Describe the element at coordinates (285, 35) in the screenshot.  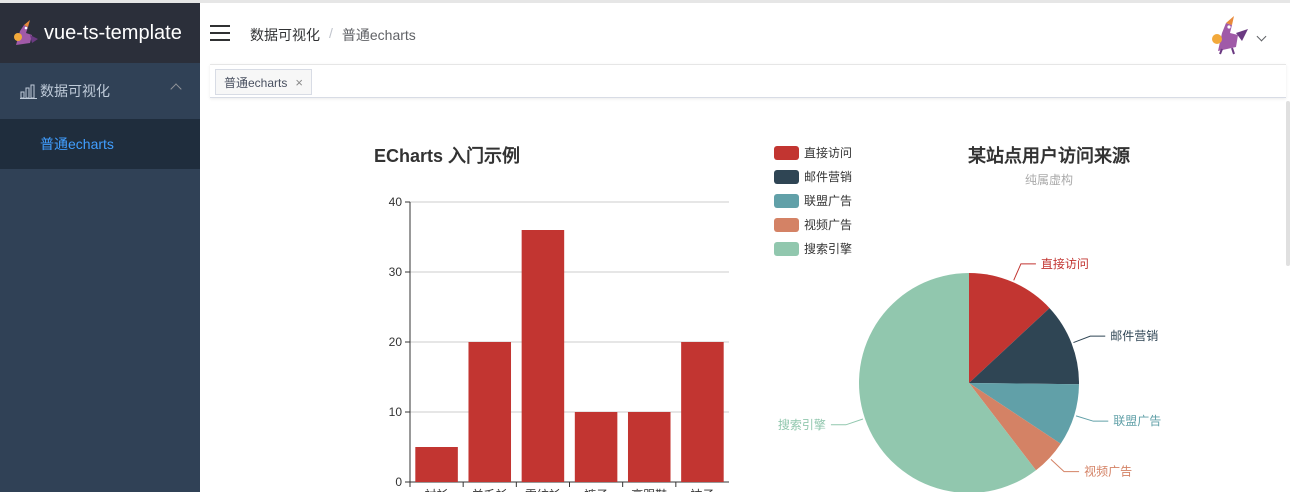
I see `breadcrumb-item: 数据可视化` at that location.